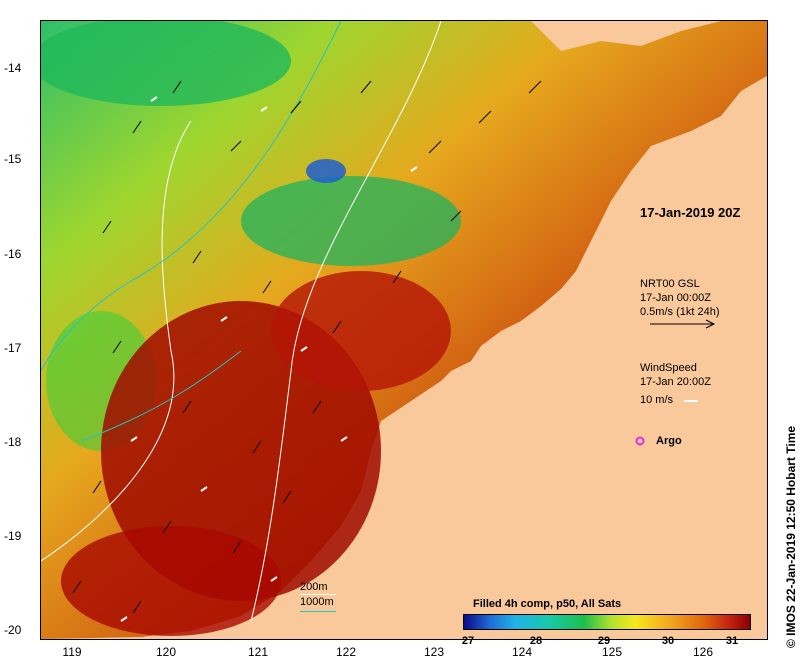  What do you see at coordinates (314, 587) in the screenshot?
I see `isobath-200m-label: 200m` at bounding box center [314, 587].